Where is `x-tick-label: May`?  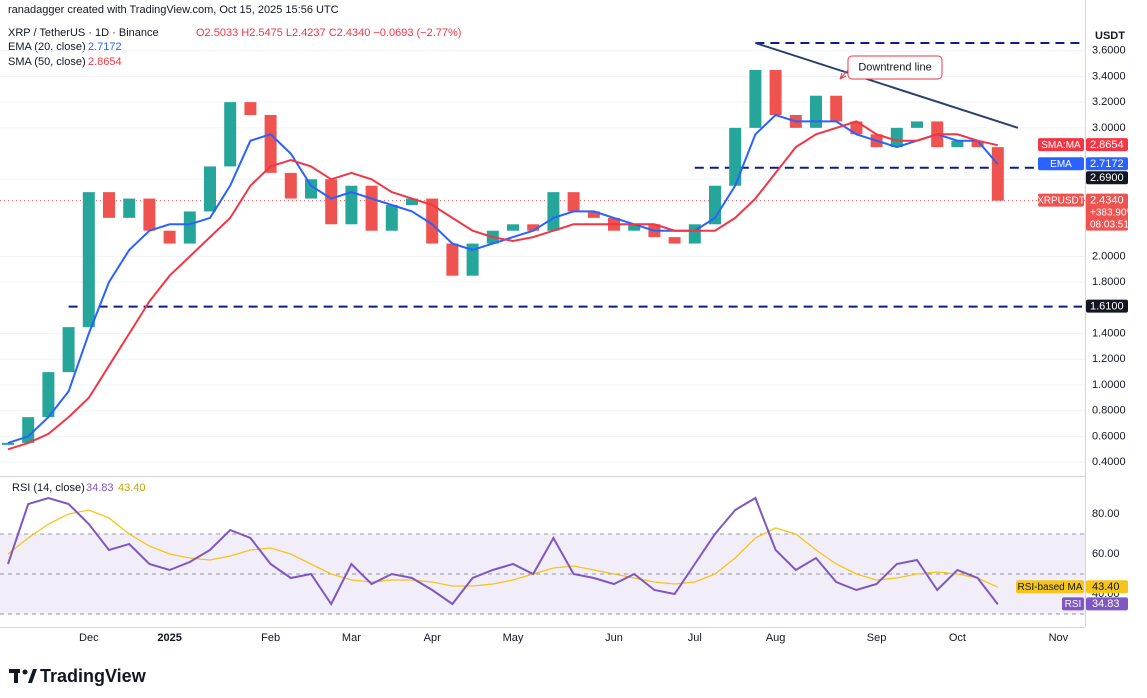 x-tick-label: May is located at coordinates (513, 638).